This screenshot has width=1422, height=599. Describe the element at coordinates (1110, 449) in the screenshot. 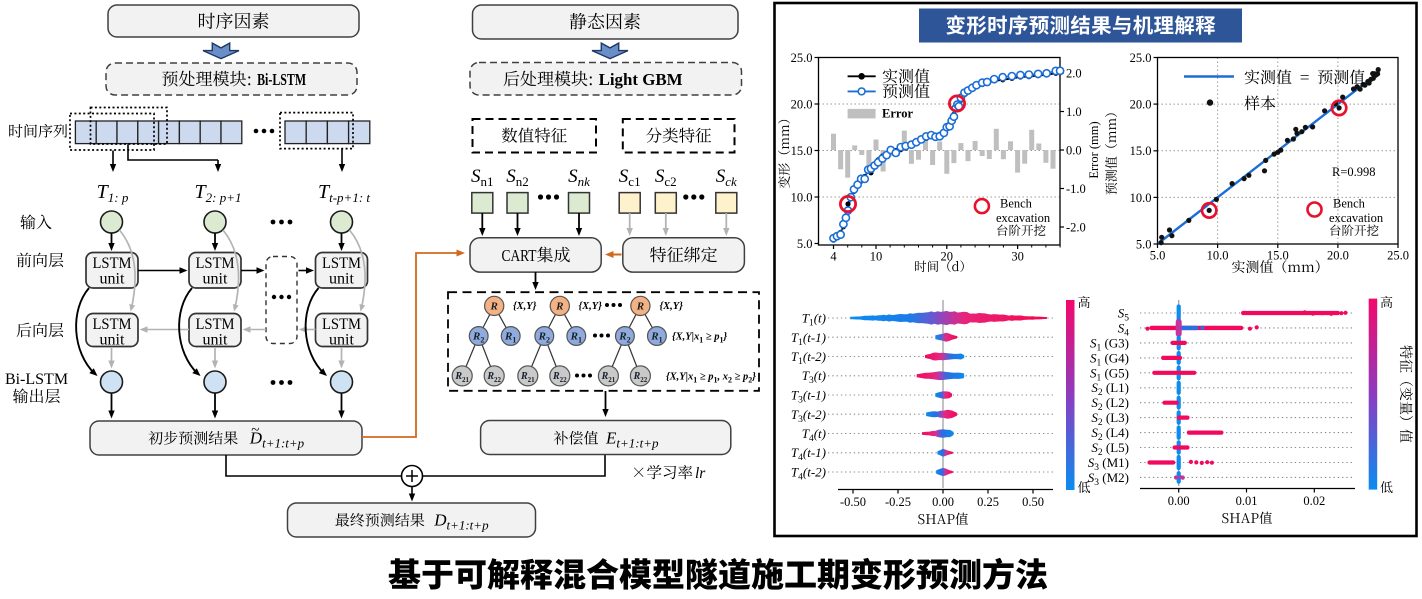

I see `svg-text: S2 (L5)` at that location.